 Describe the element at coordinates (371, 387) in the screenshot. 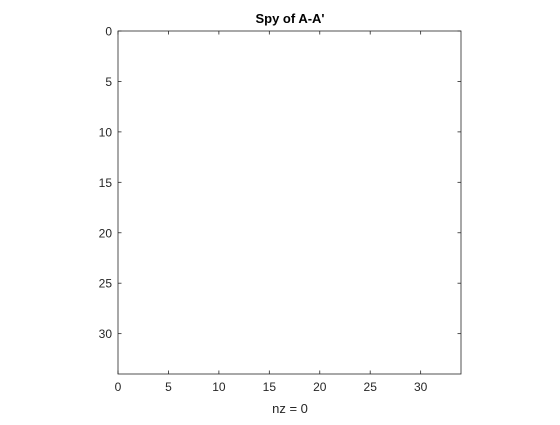

I see `x-tick-label: 25` at that location.